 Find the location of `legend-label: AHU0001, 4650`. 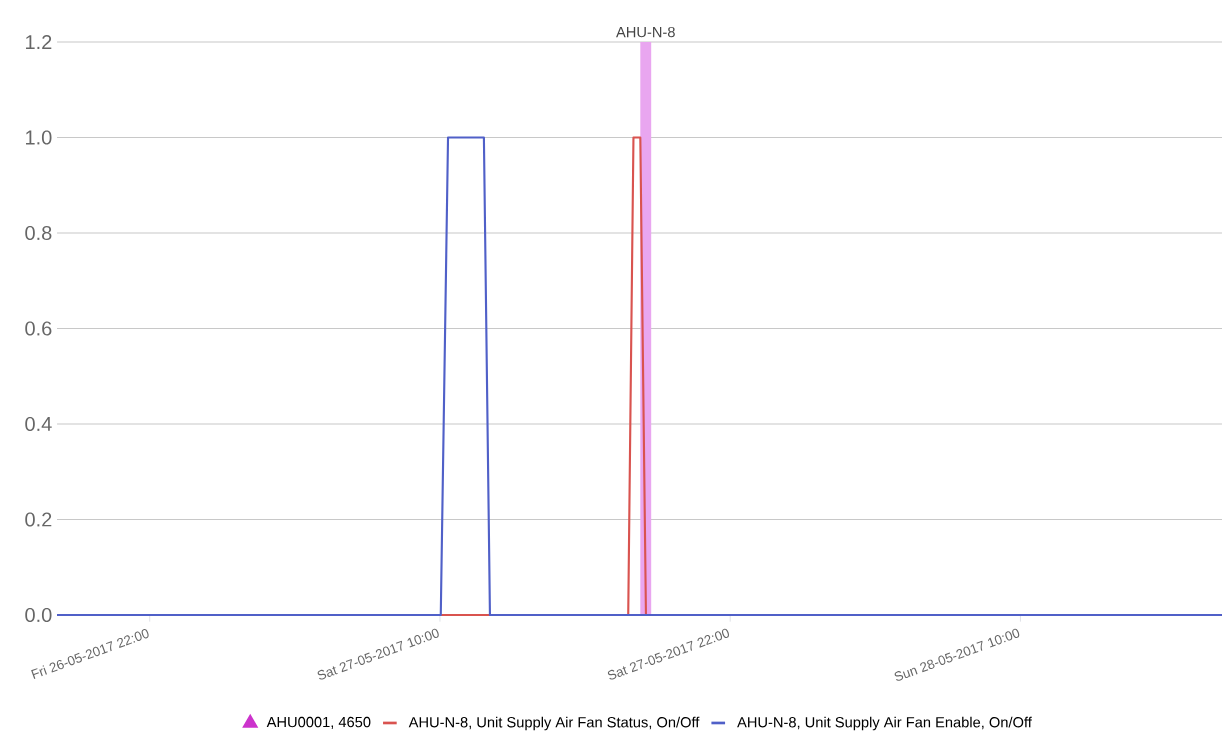

legend-label: AHU0001, 4650 is located at coordinates (318, 722).